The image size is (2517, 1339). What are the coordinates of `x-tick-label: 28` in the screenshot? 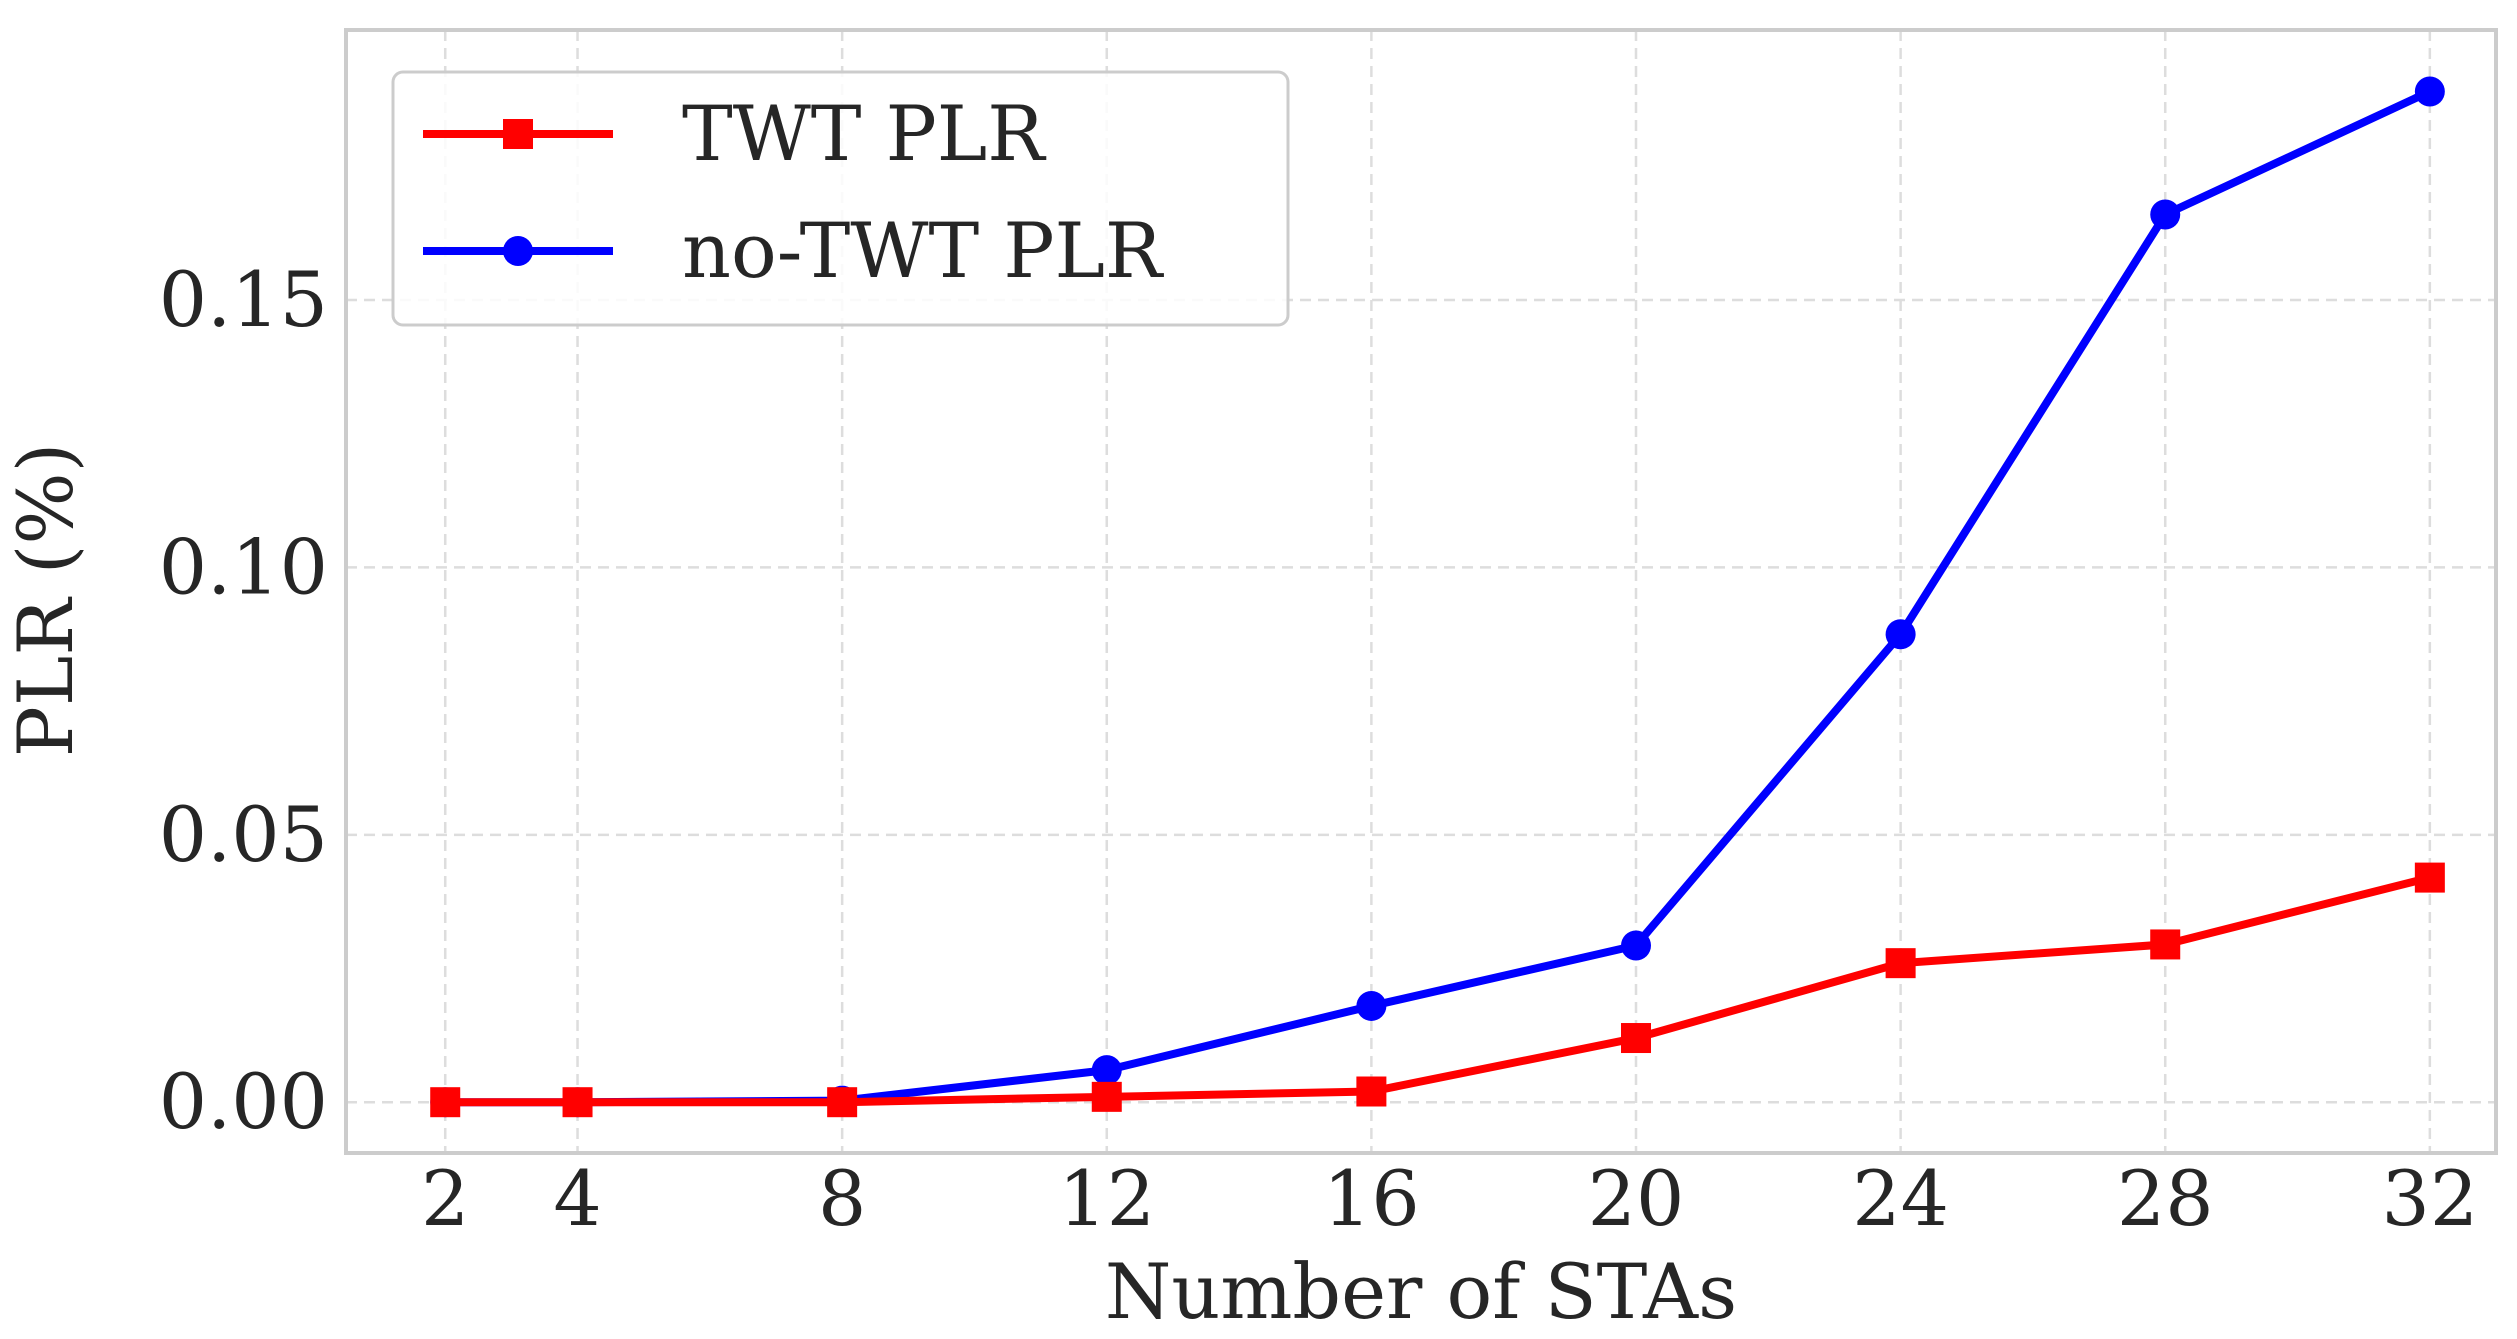 It's located at (2165, 1198).